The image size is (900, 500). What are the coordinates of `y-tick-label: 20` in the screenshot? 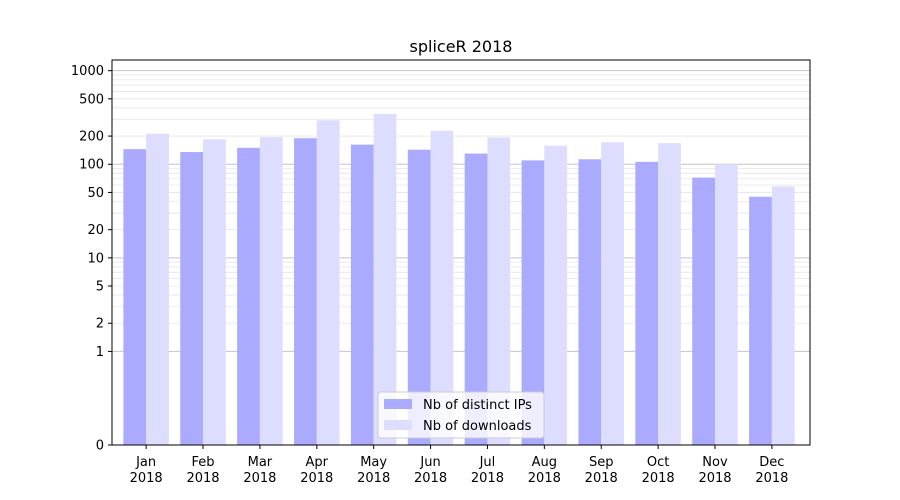 It's located at (95, 230).